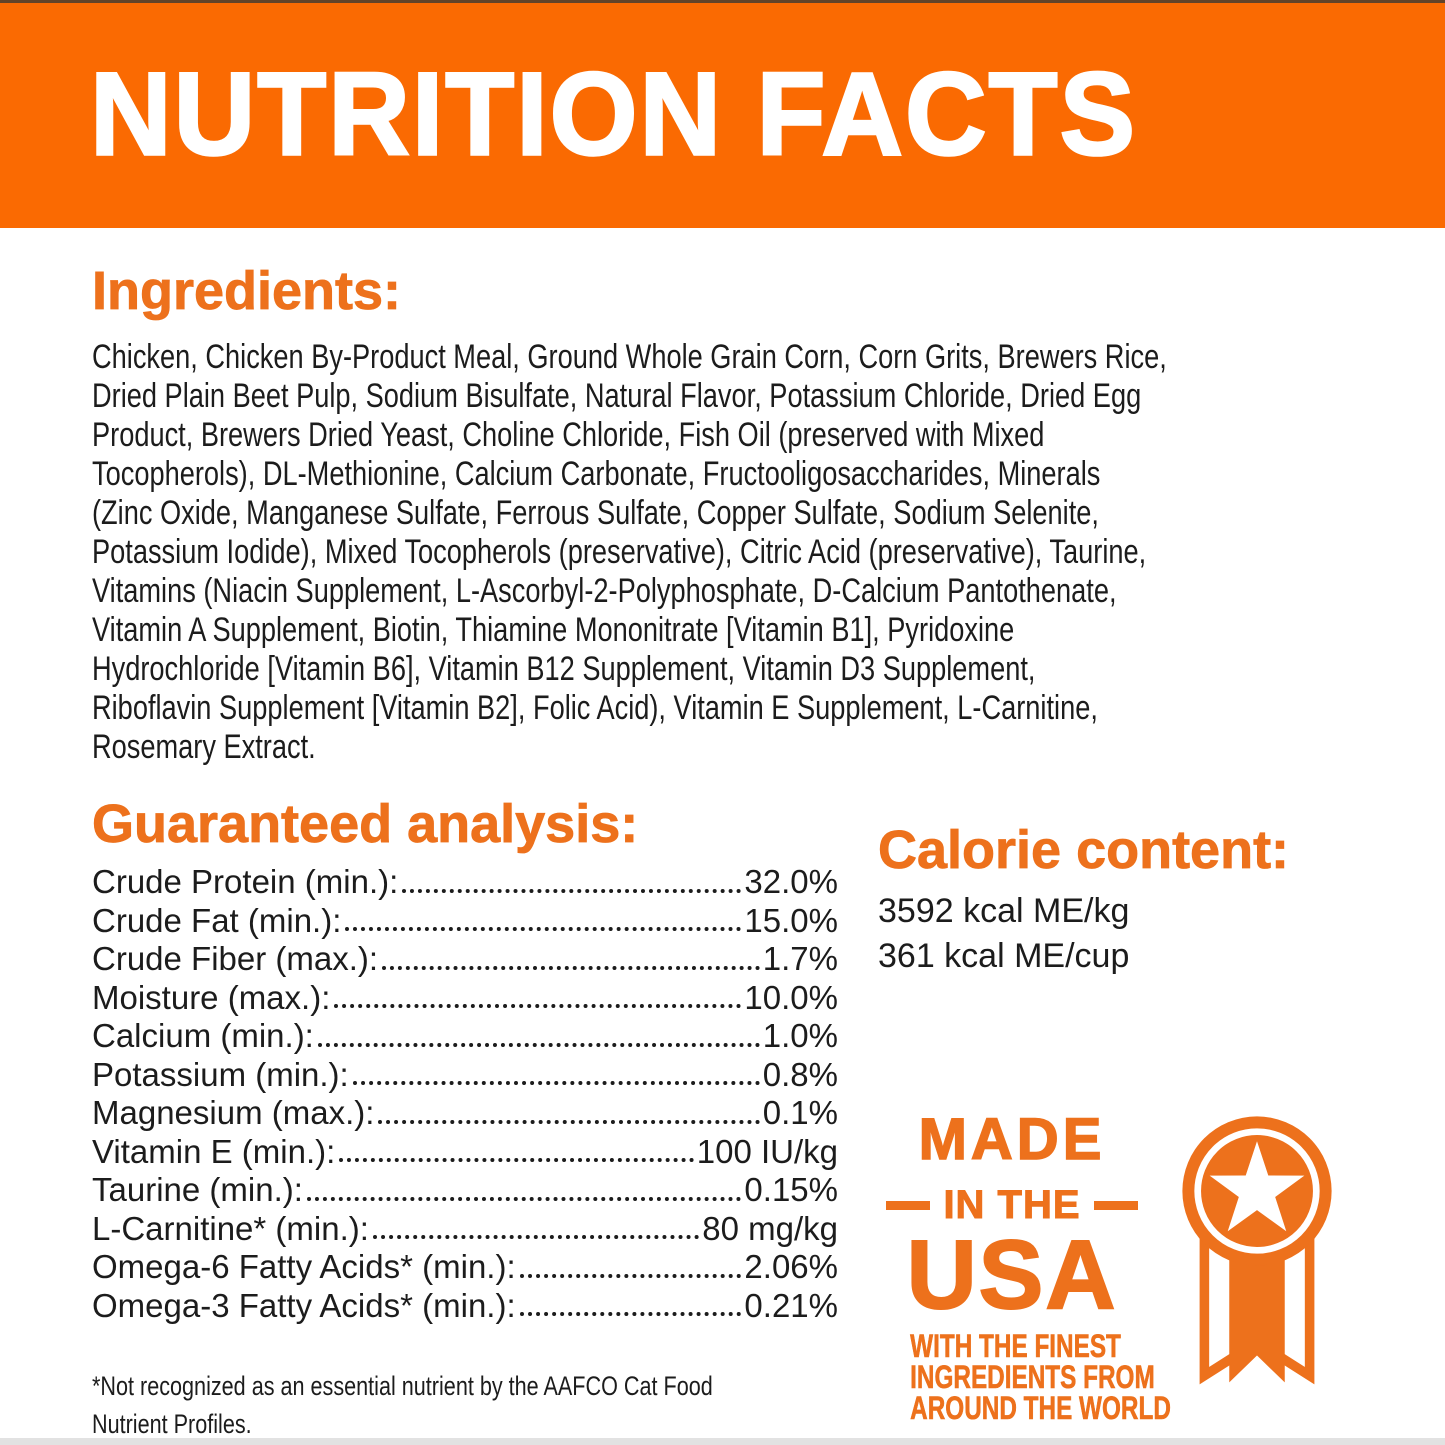  Describe the element at coordinates (800, 959) in the screenshot. I see `analysis-value: 1.7%` at that location.